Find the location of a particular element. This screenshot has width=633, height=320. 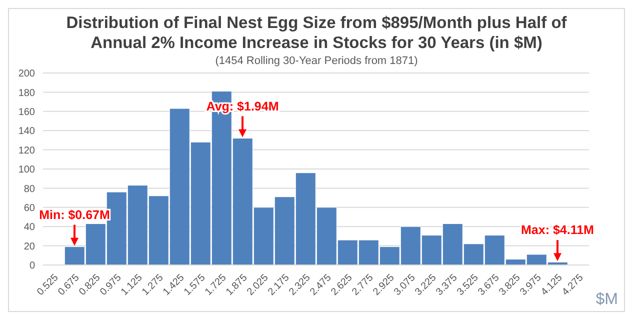

y-tick-label: 40 is located at coordinates (30, 228).